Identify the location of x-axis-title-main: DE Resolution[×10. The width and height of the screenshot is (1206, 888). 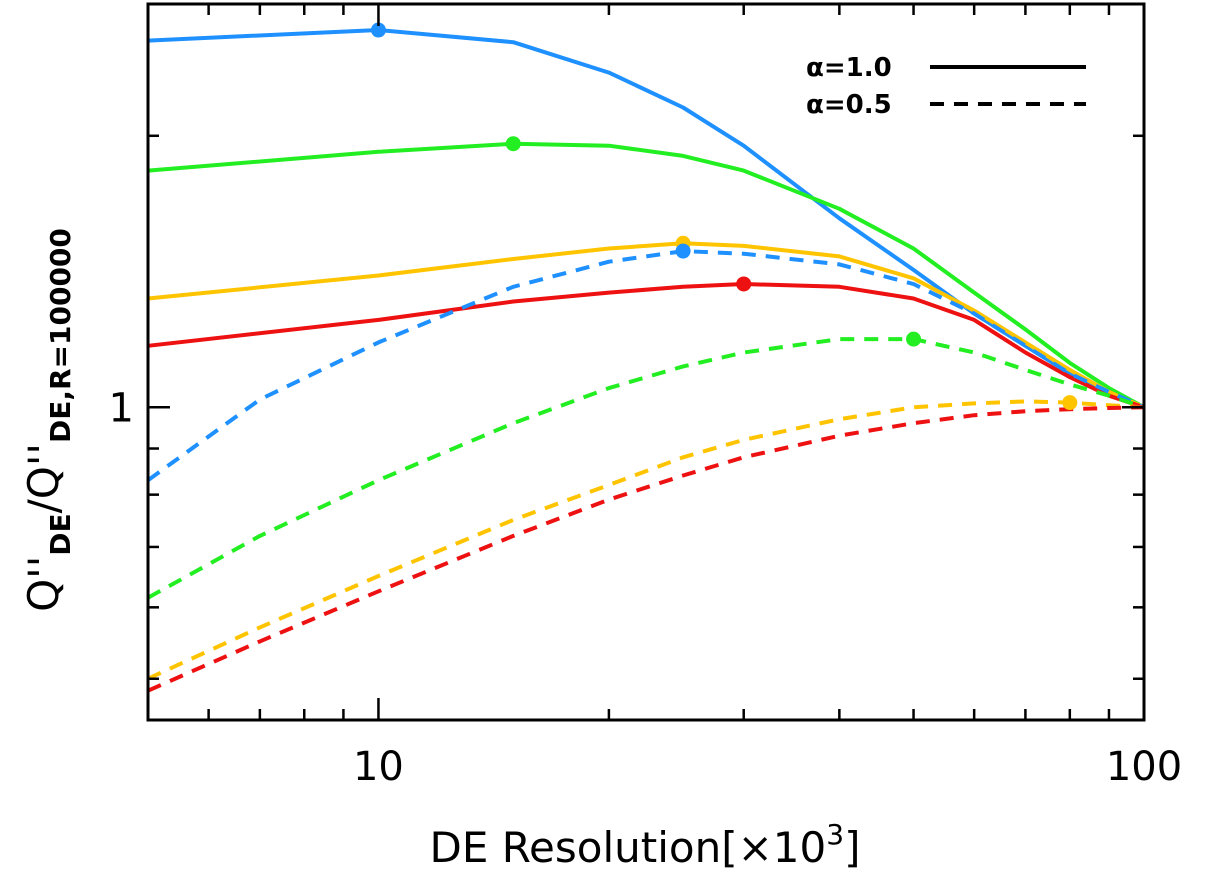
(628, 847).